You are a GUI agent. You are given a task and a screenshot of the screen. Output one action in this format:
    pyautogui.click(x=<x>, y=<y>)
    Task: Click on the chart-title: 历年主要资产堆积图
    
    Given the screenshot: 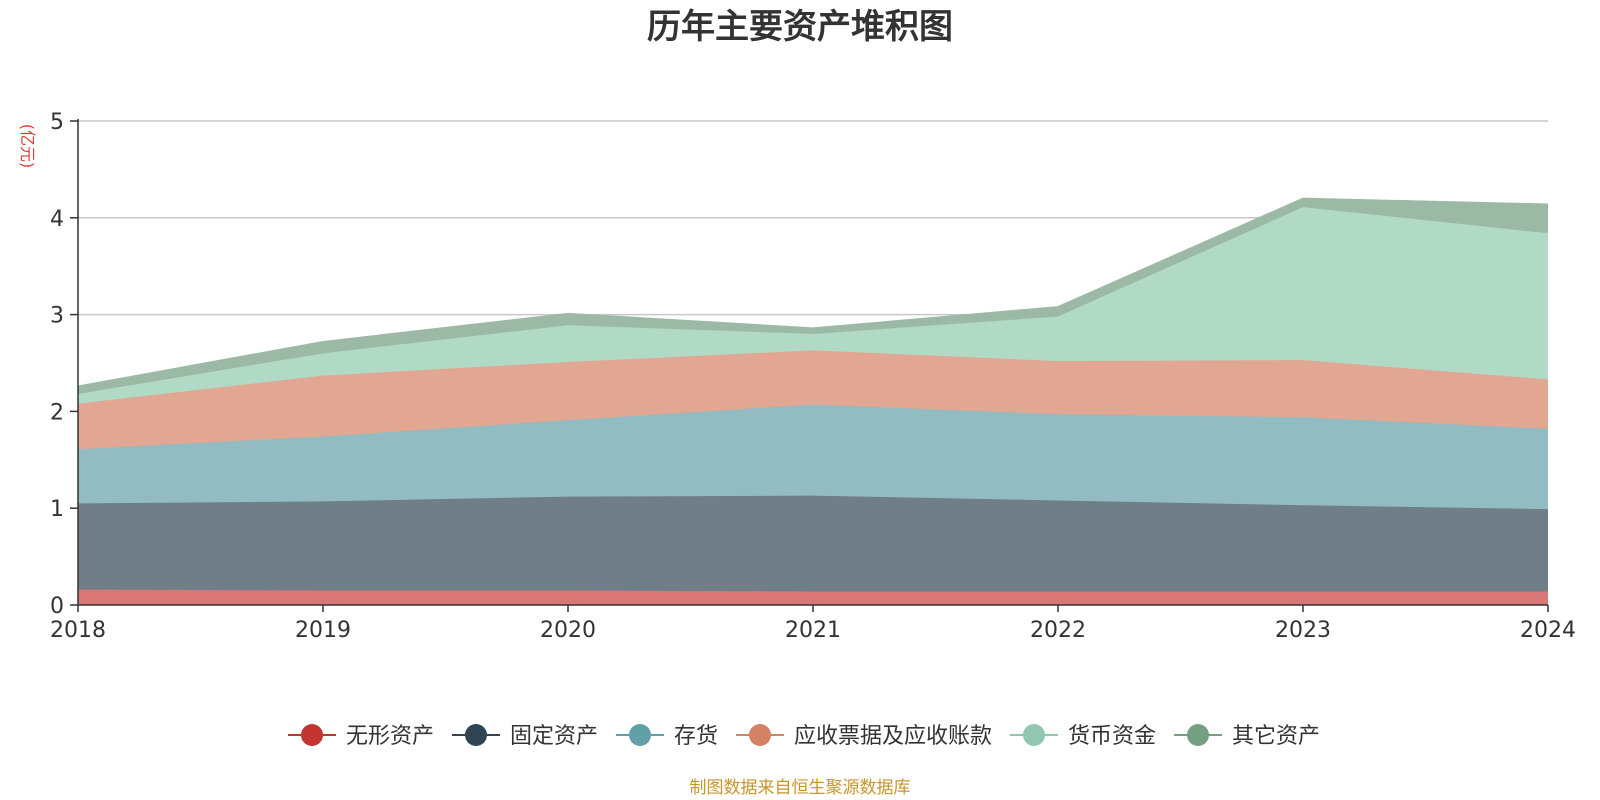 What is the action you would take?
    pyautogui.click(x=800, y=27)
    